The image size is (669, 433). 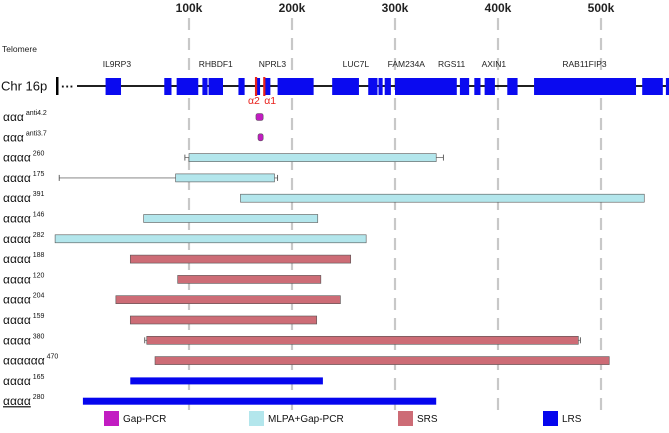 What do you see at coordinates (270, 101) in the screenshot?
I see `alpha1-label: α1` at bounding box center [270, 101].